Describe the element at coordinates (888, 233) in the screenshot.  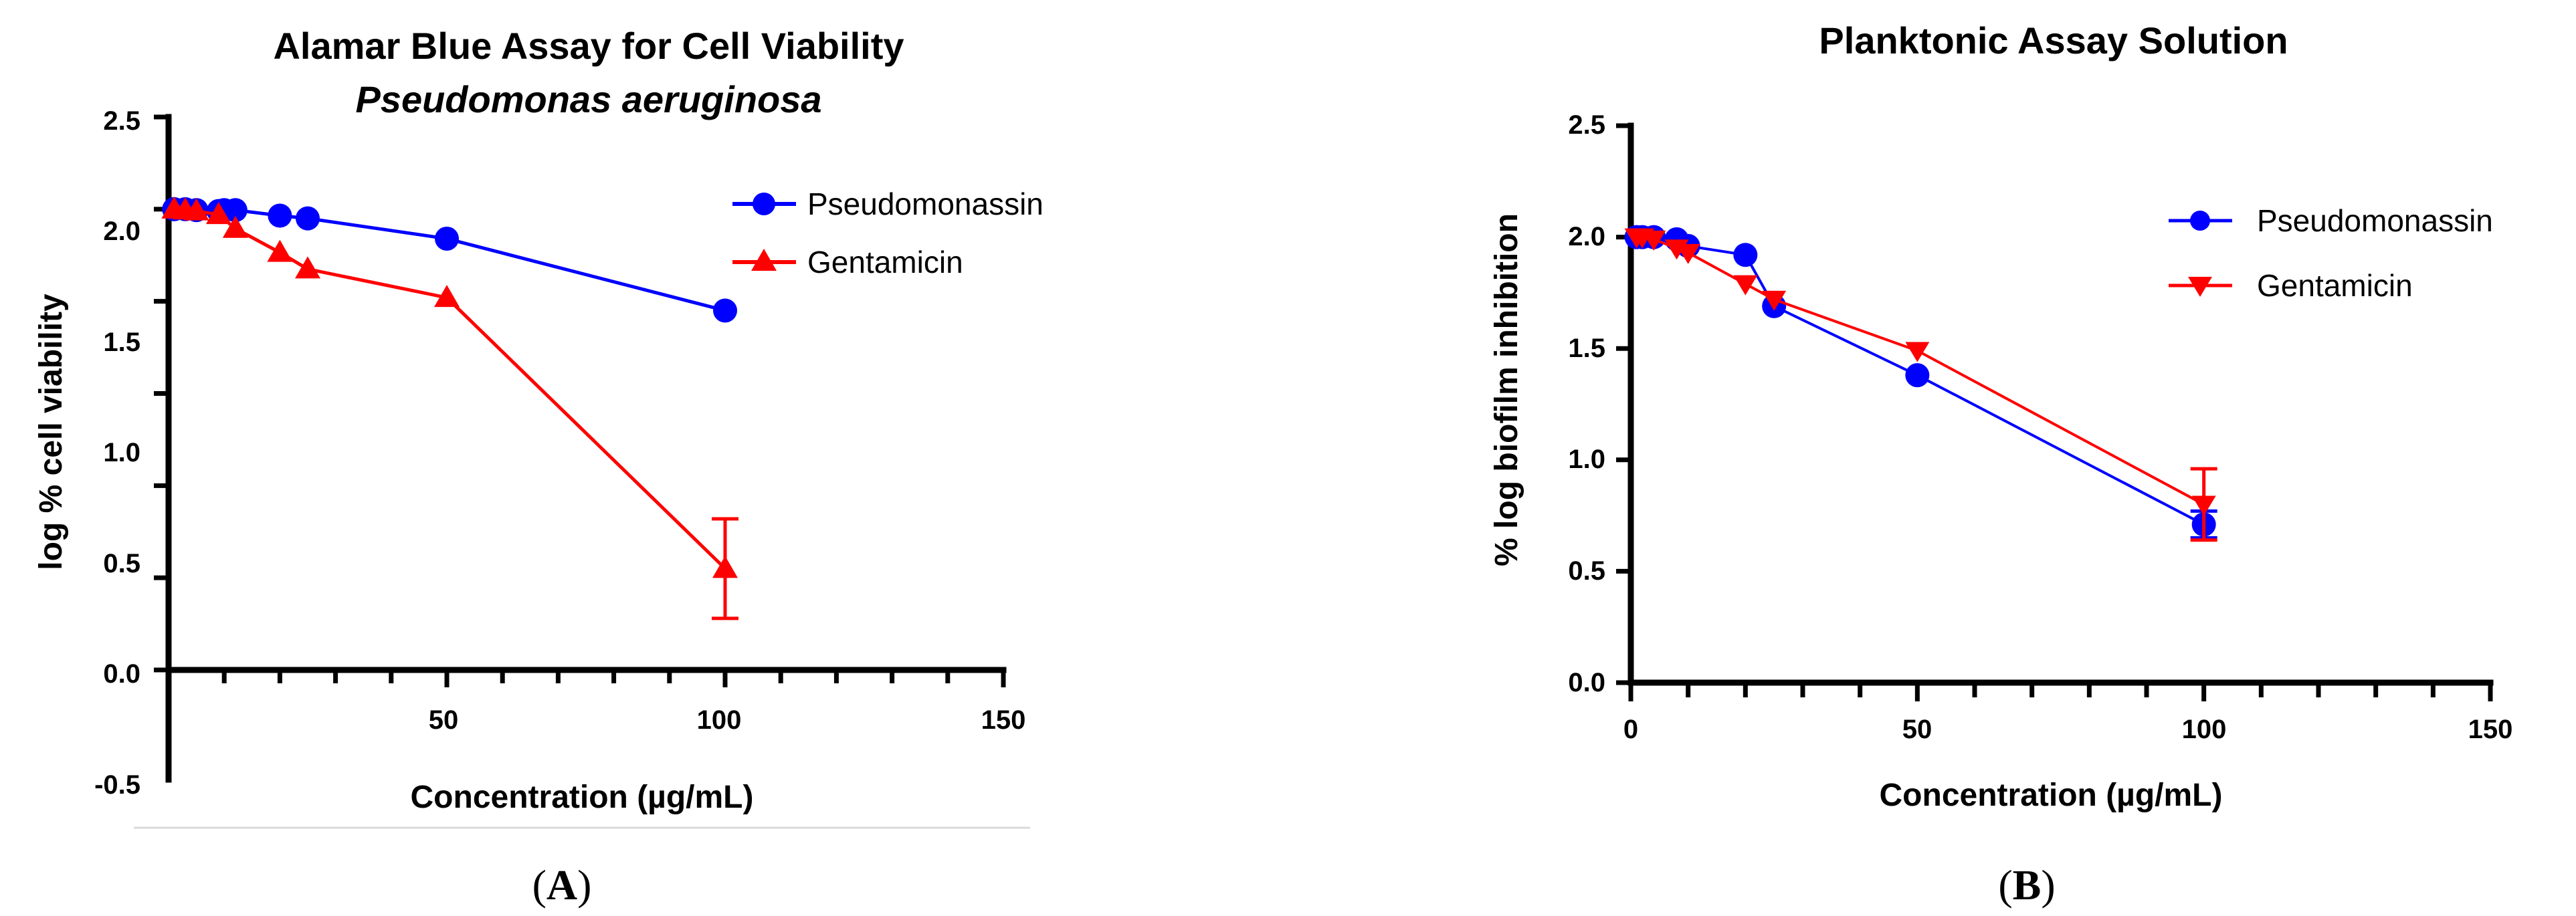
I see `chart-a-legend: Pseudomonassin Gentamicin` at that location.